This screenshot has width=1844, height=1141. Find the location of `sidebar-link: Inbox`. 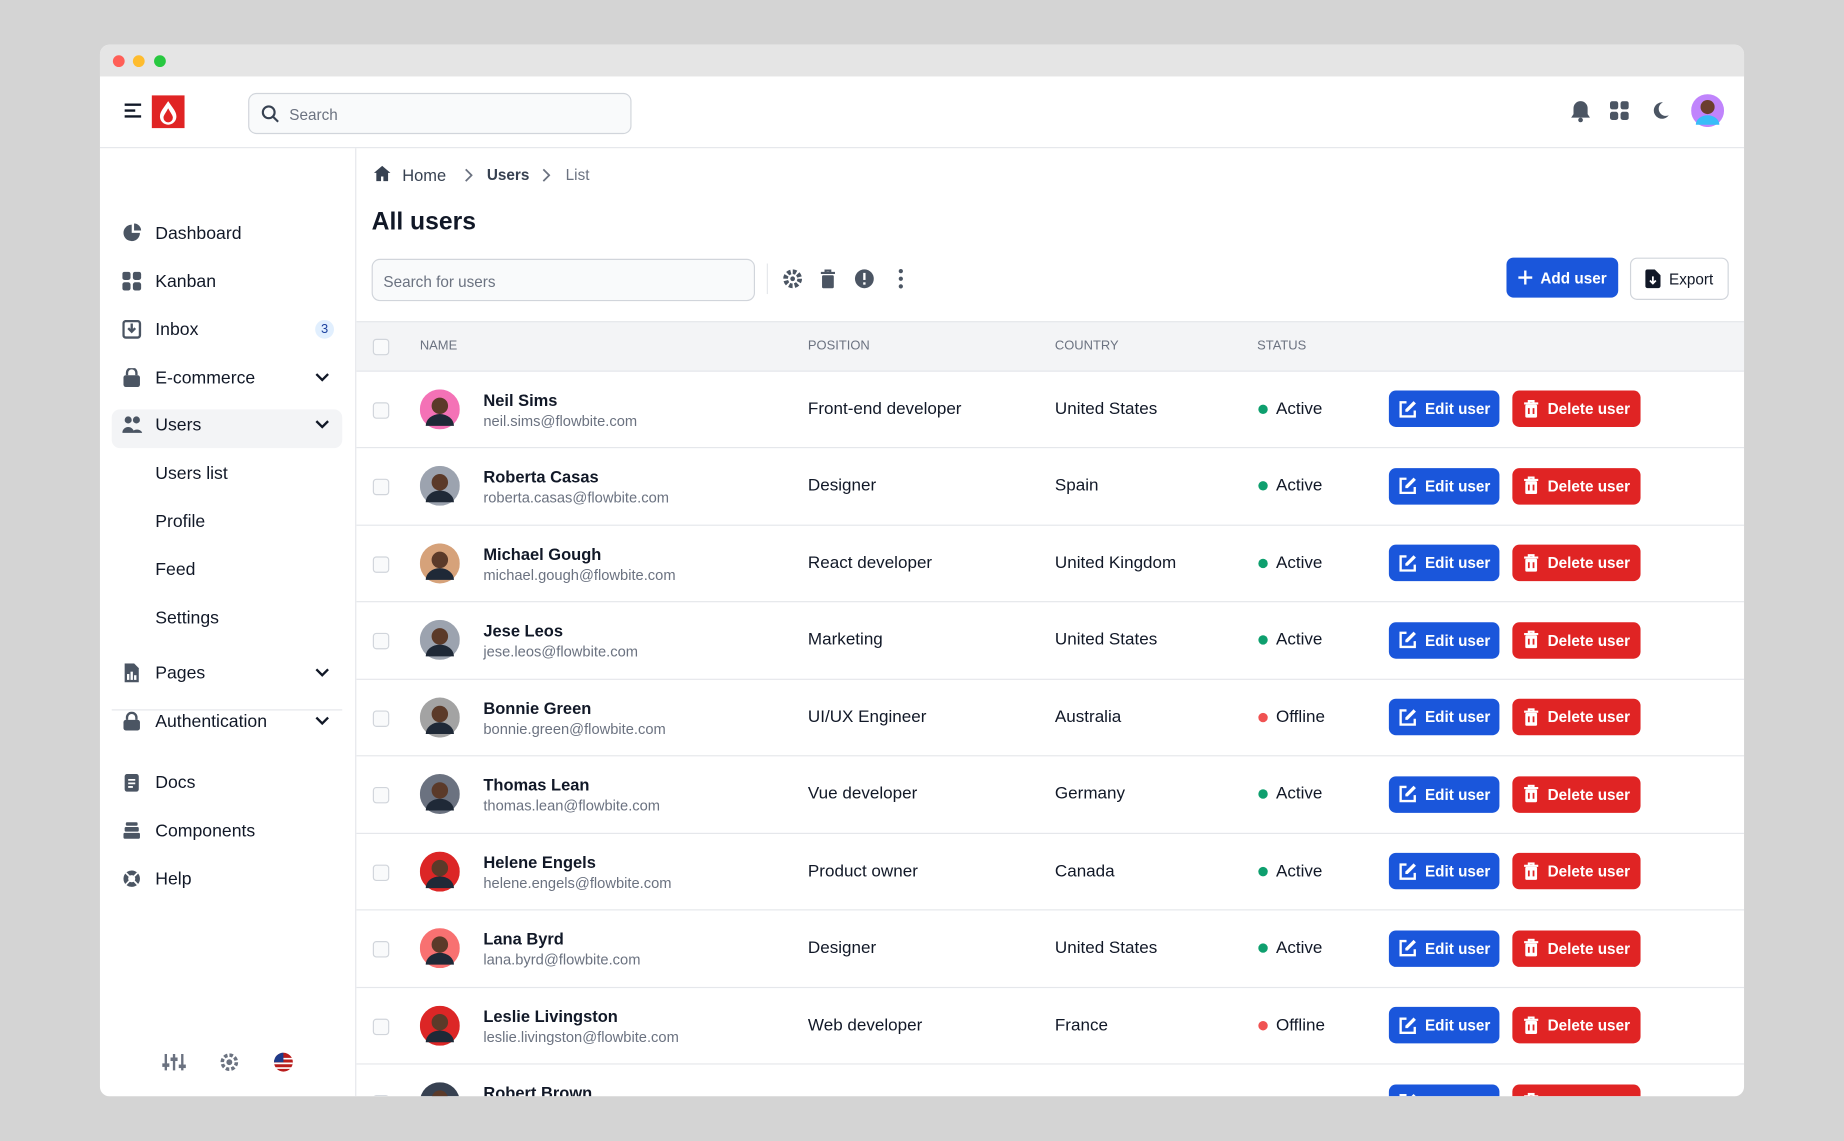

sidebar-link: Inbox is located at coordinates (177, 329).